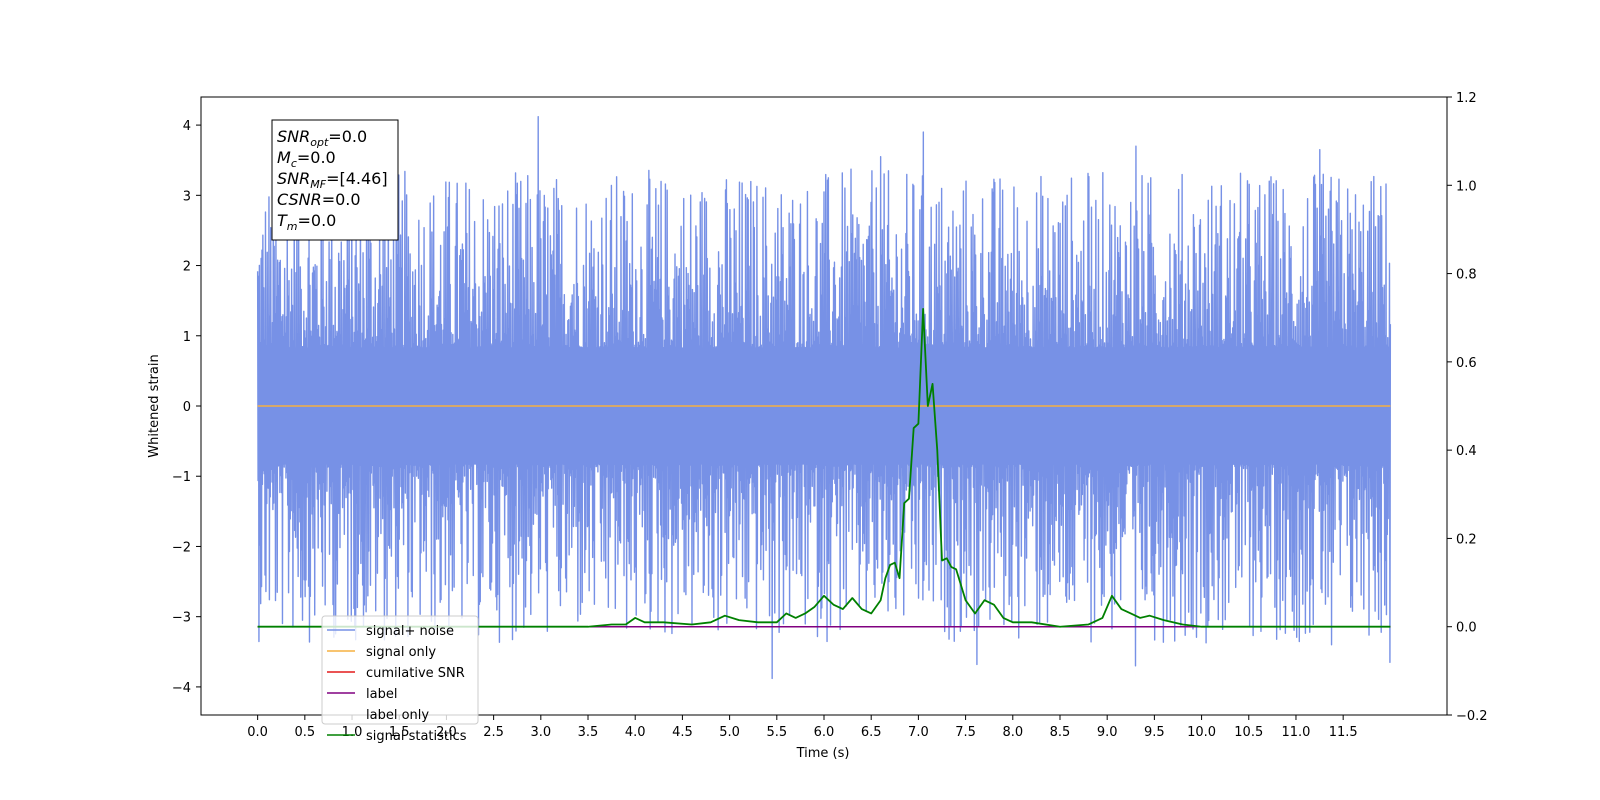 This screenshot has height=800, width=1600. What do you see at coordinates (257, 732) in the screenshot?
I see `x-tick-label: 0.0` at bounding box center [257, 732].